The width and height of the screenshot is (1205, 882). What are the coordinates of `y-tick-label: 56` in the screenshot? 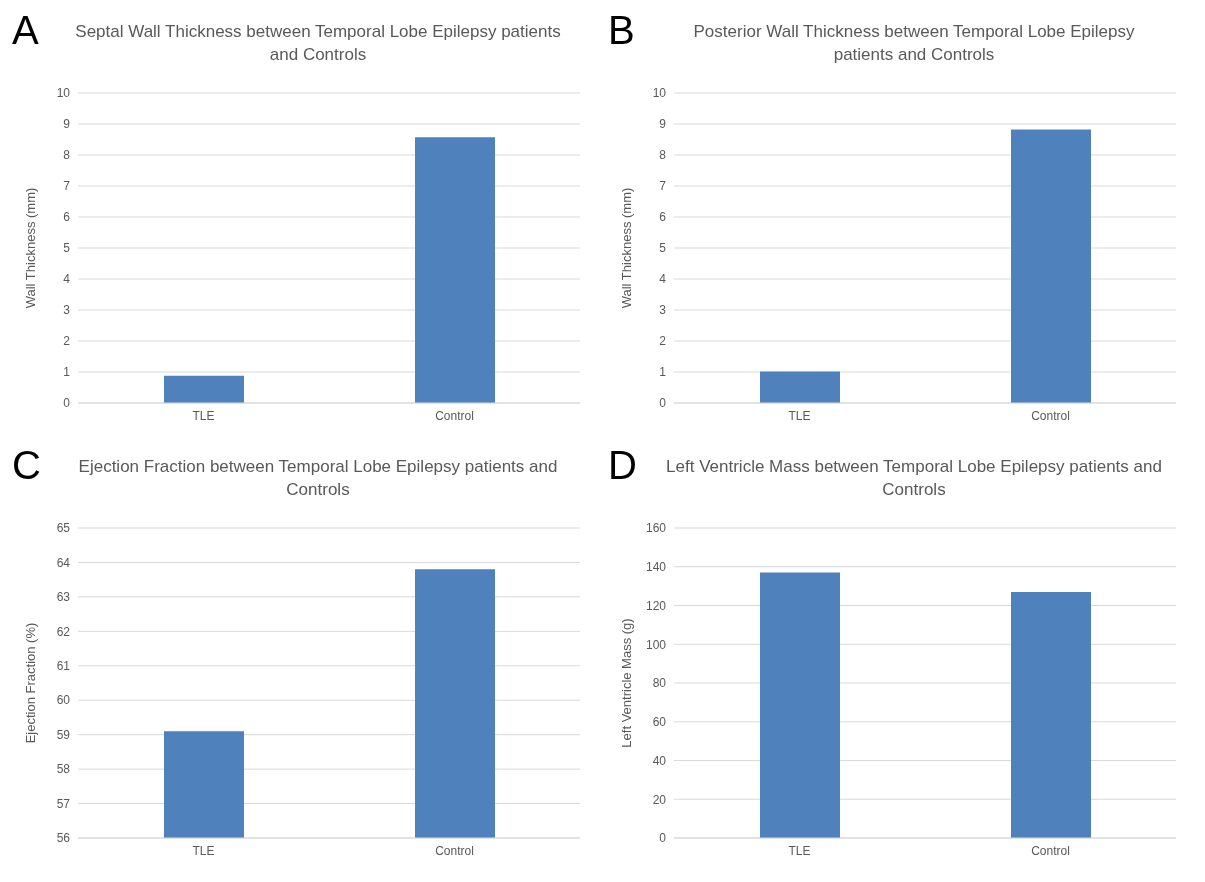 It's located at (63, 838).